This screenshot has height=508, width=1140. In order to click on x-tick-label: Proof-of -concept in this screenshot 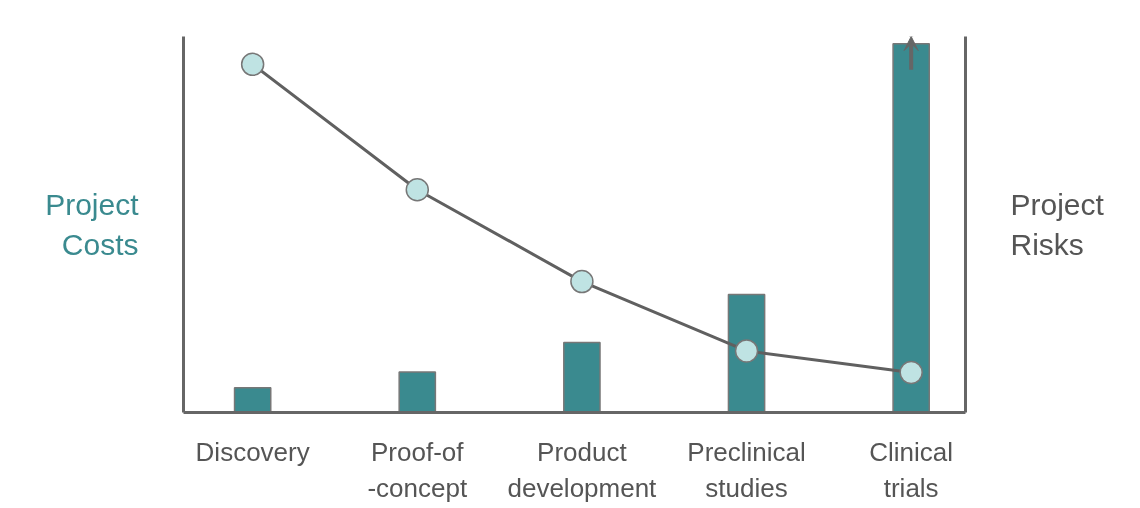, I will do `click(417, 469)`.